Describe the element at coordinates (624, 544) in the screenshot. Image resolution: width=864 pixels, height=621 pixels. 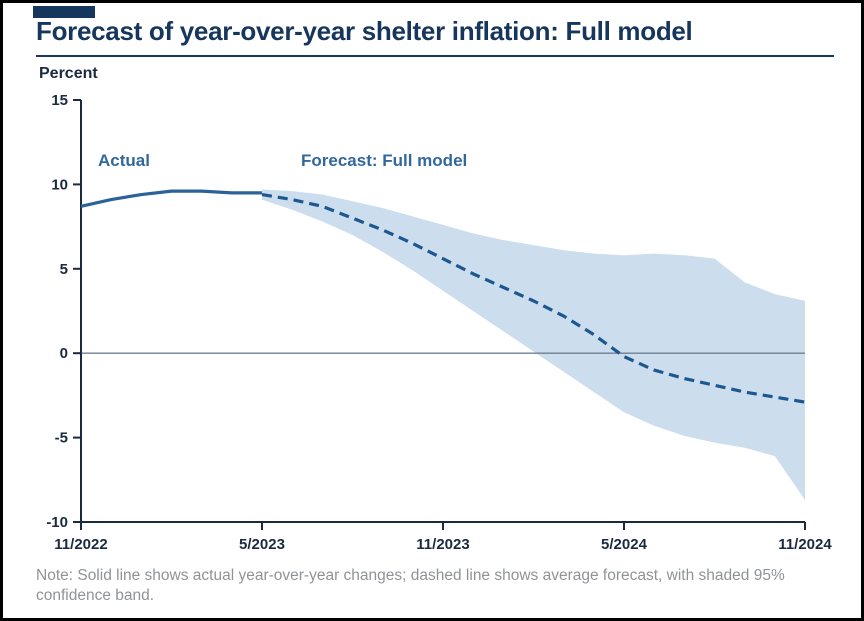
I see `x-tick-label: 5/2024` at that location.